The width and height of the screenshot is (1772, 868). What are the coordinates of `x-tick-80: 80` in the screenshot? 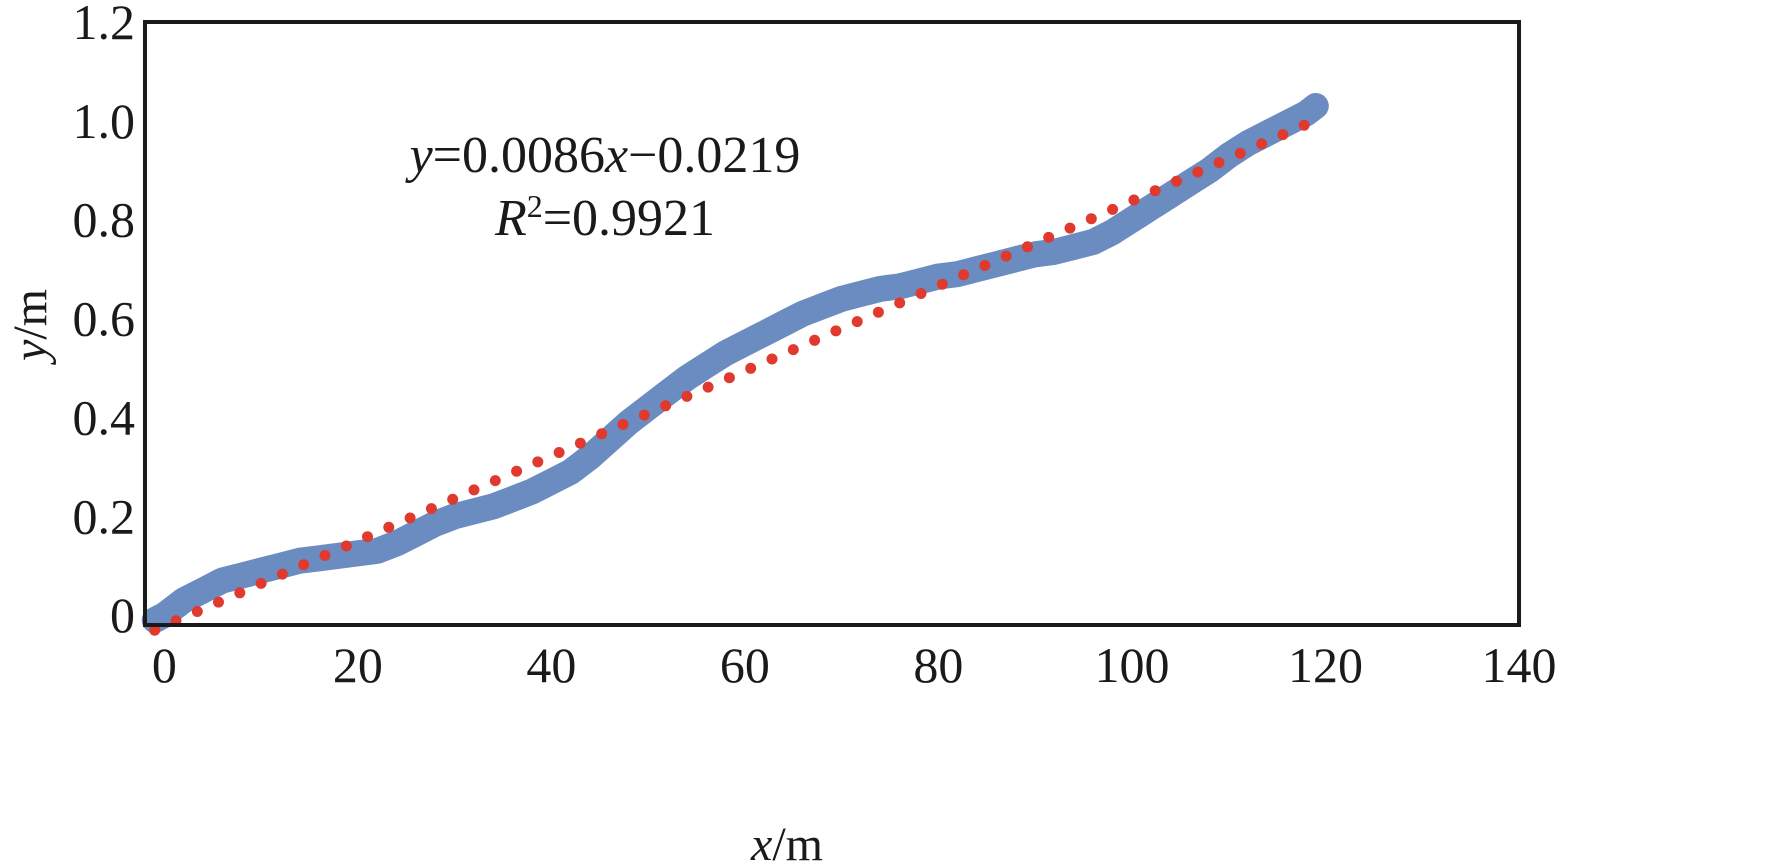 It's located at (938, 665).